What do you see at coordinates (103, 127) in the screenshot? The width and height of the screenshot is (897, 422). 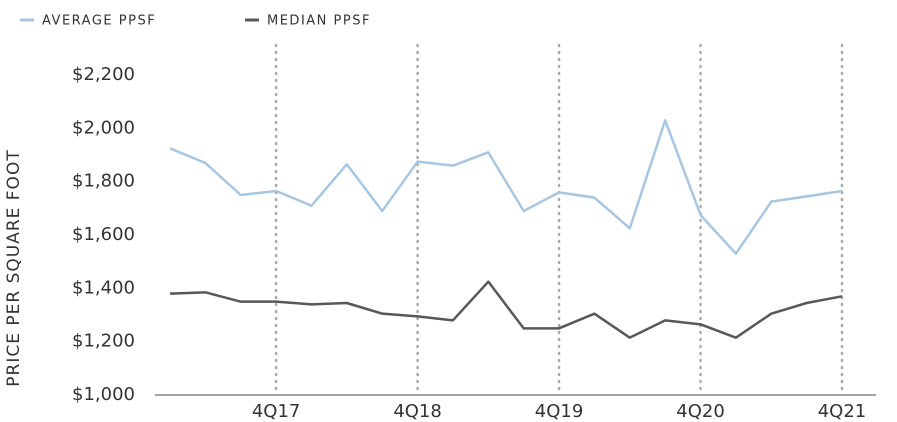 I see `y-tick-label: $2,000` at bounding box center [103, 127].